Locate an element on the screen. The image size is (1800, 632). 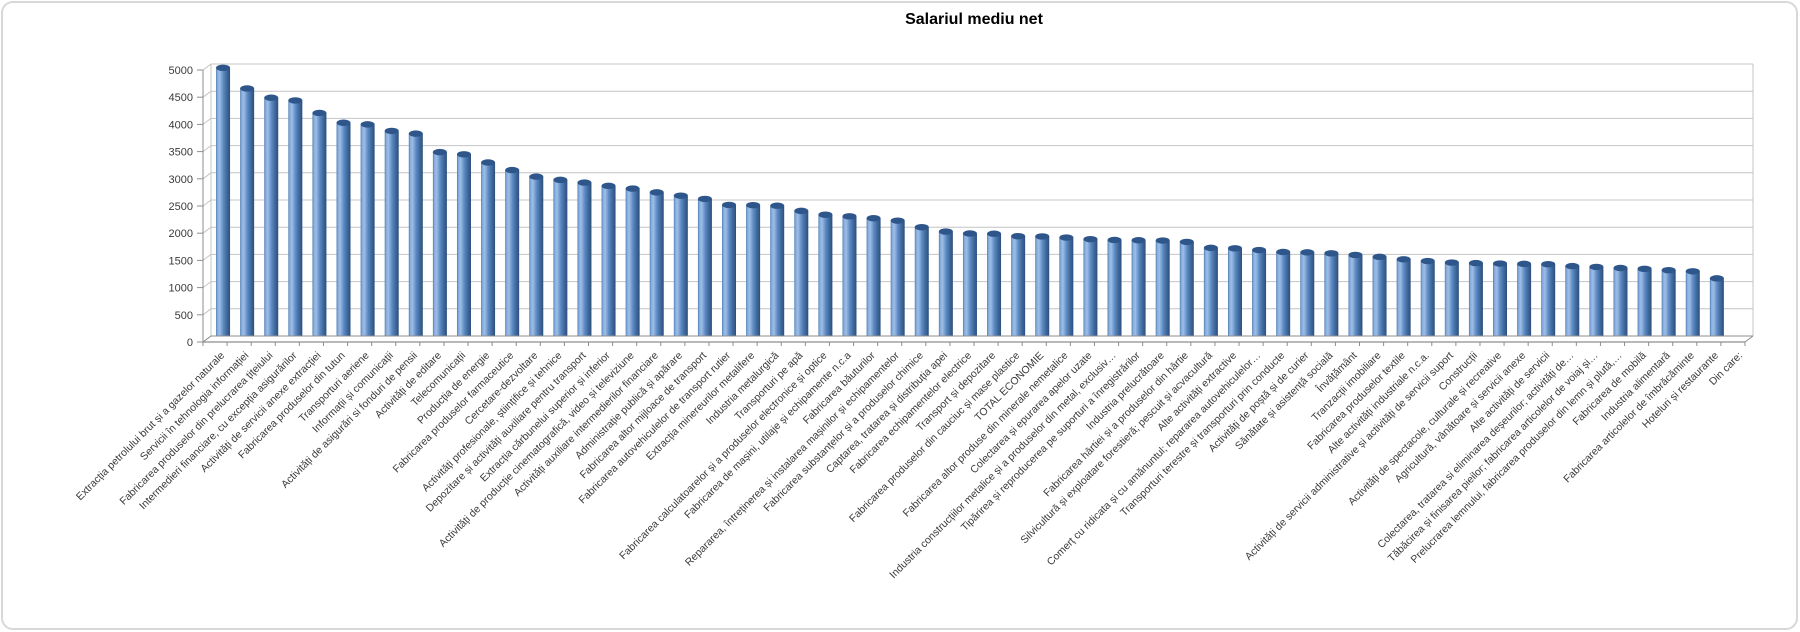
y-axis-label: 4500 is located at coordinates (181, 98).